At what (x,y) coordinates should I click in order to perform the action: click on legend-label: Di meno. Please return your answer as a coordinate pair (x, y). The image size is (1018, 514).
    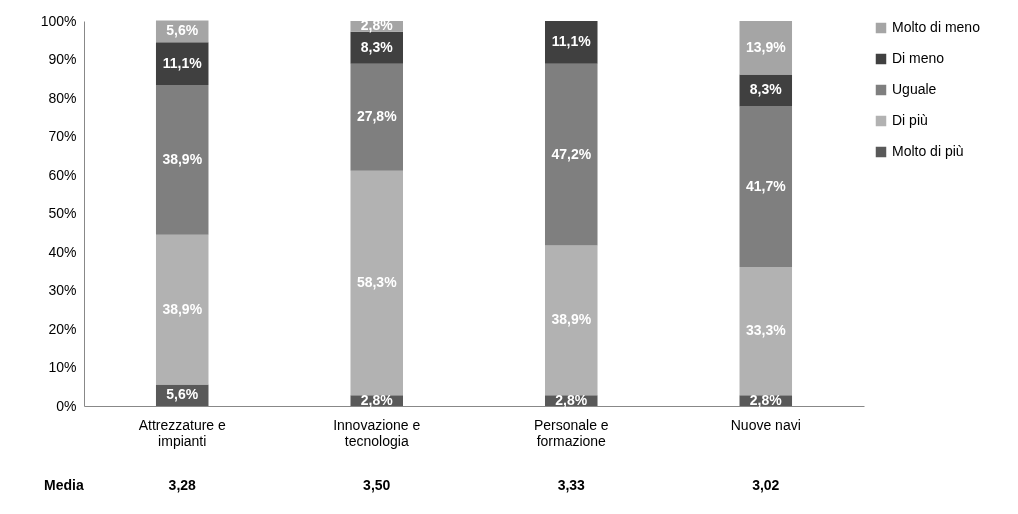
    Looking at the image, I should click on (918, 58).